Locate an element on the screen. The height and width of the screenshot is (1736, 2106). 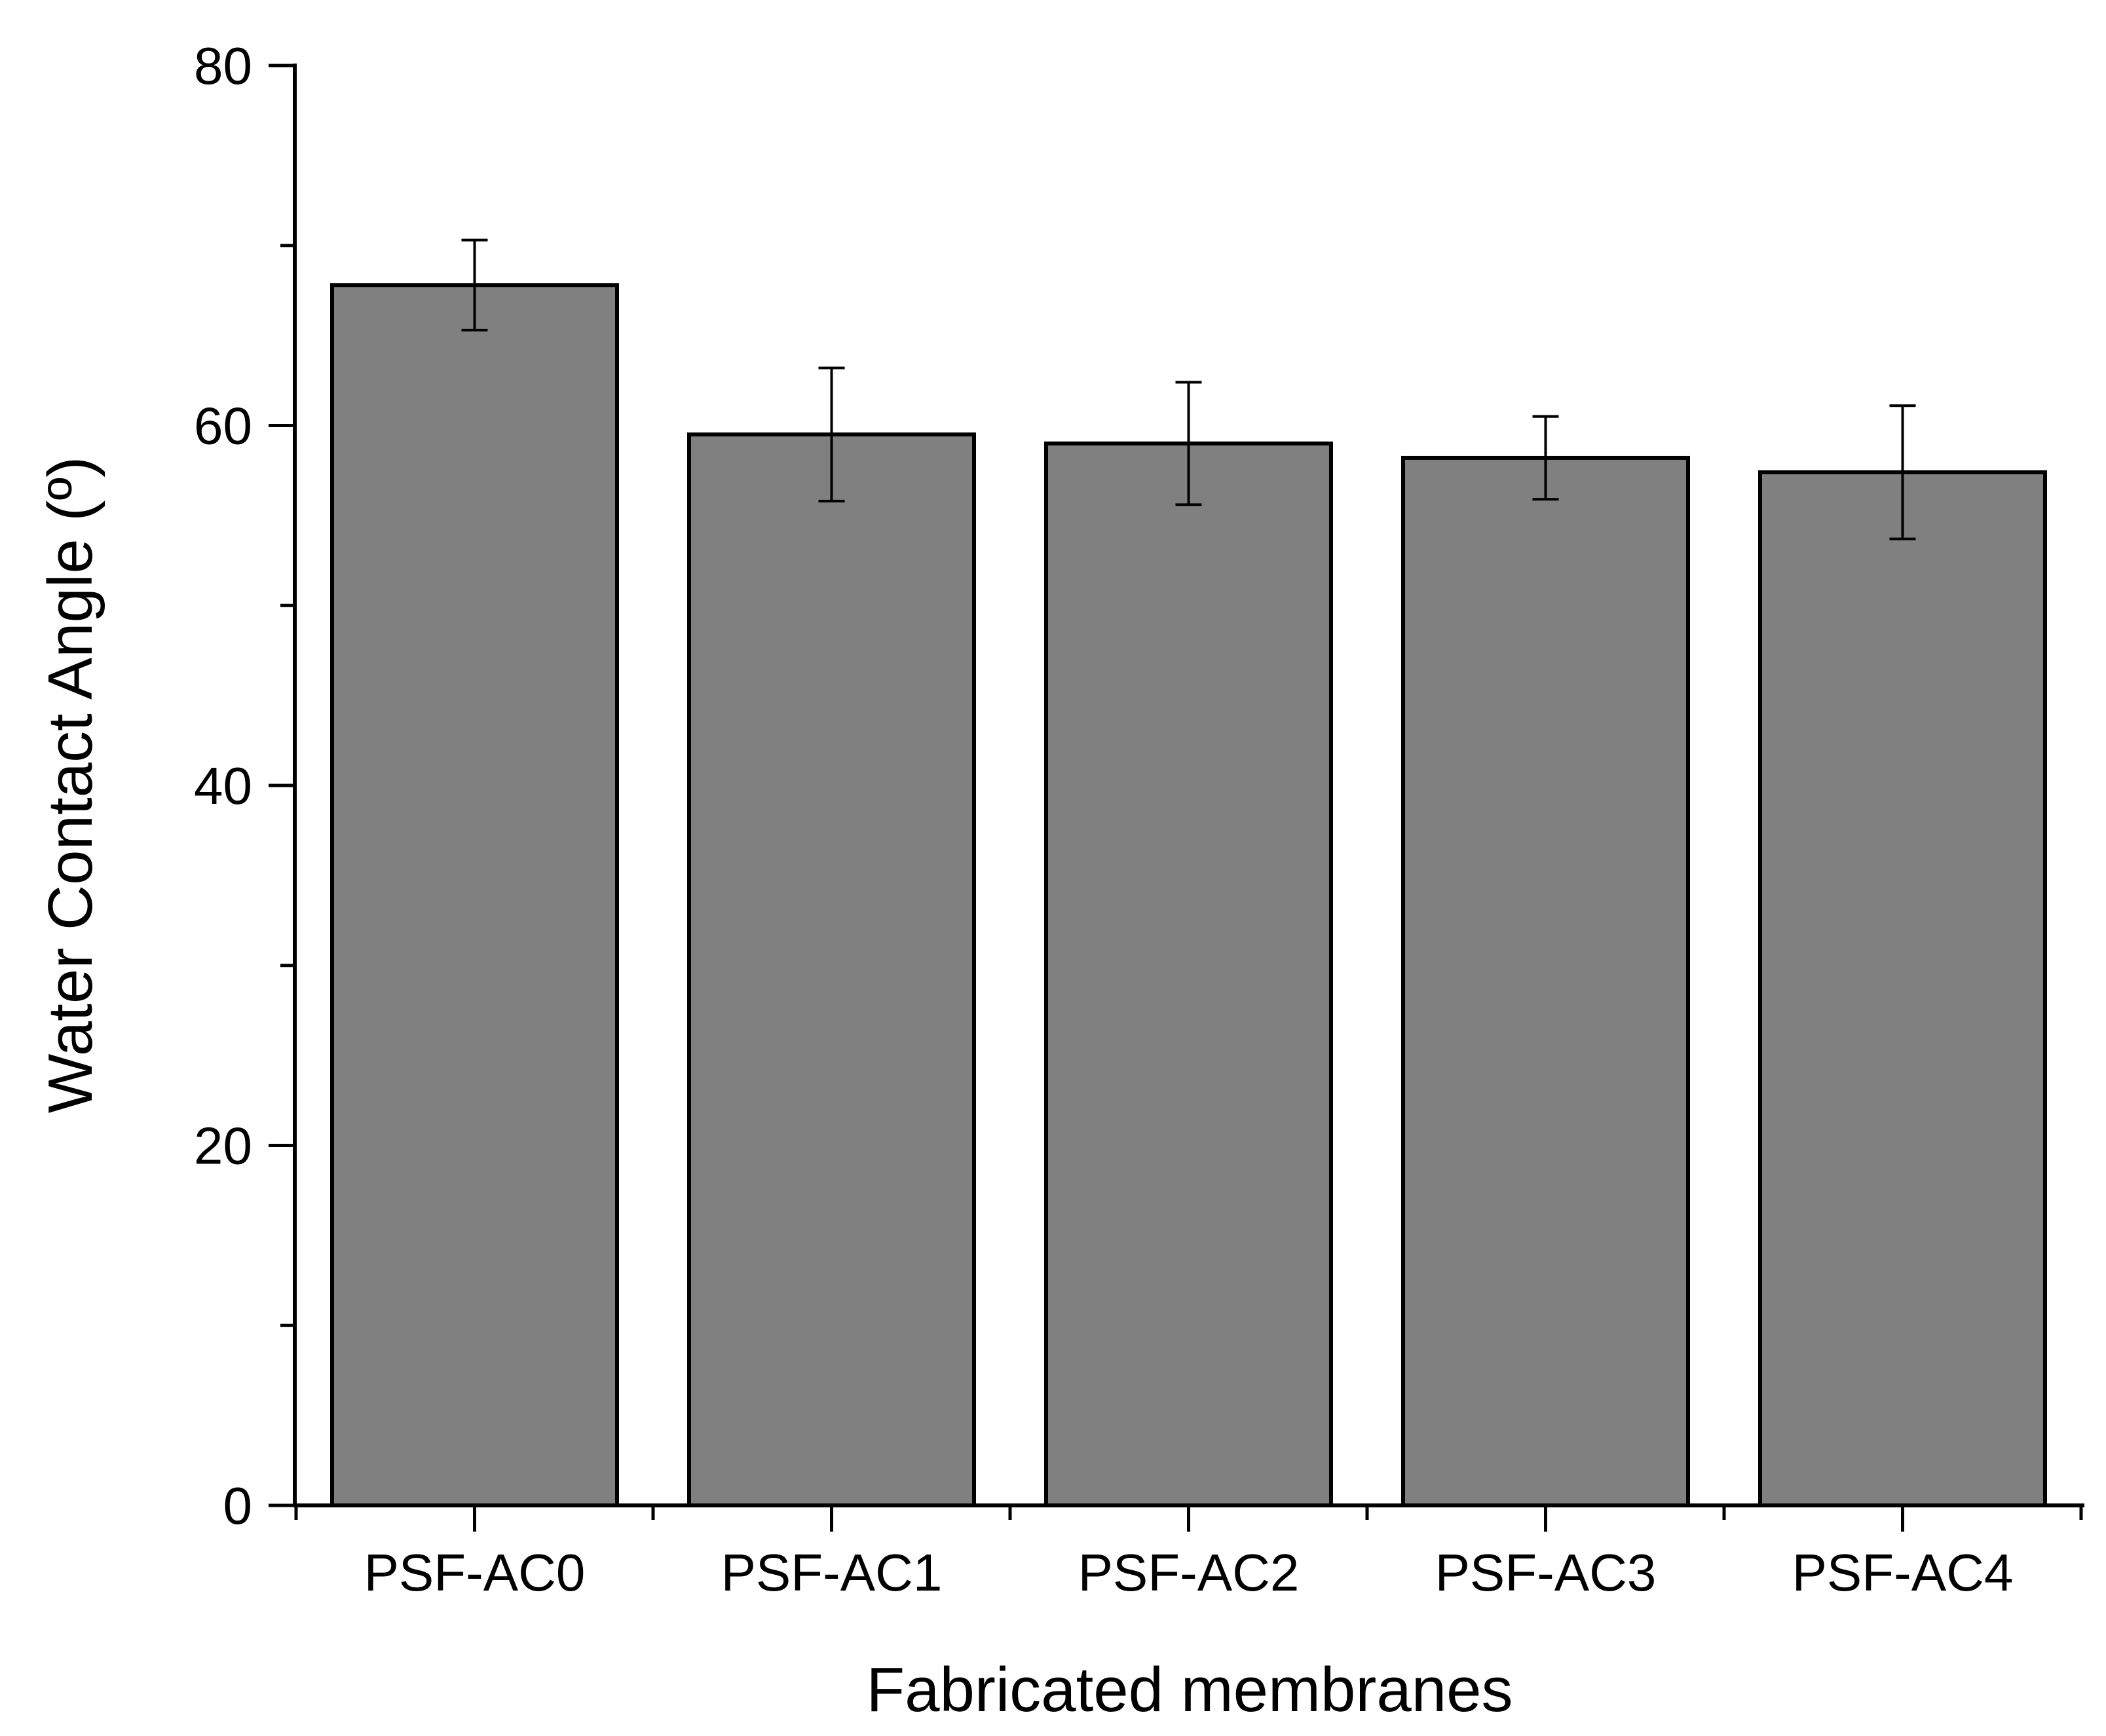
x-tick-label-psf-ac3: PSF-AC3 is located at coordinates (1546, 1572).